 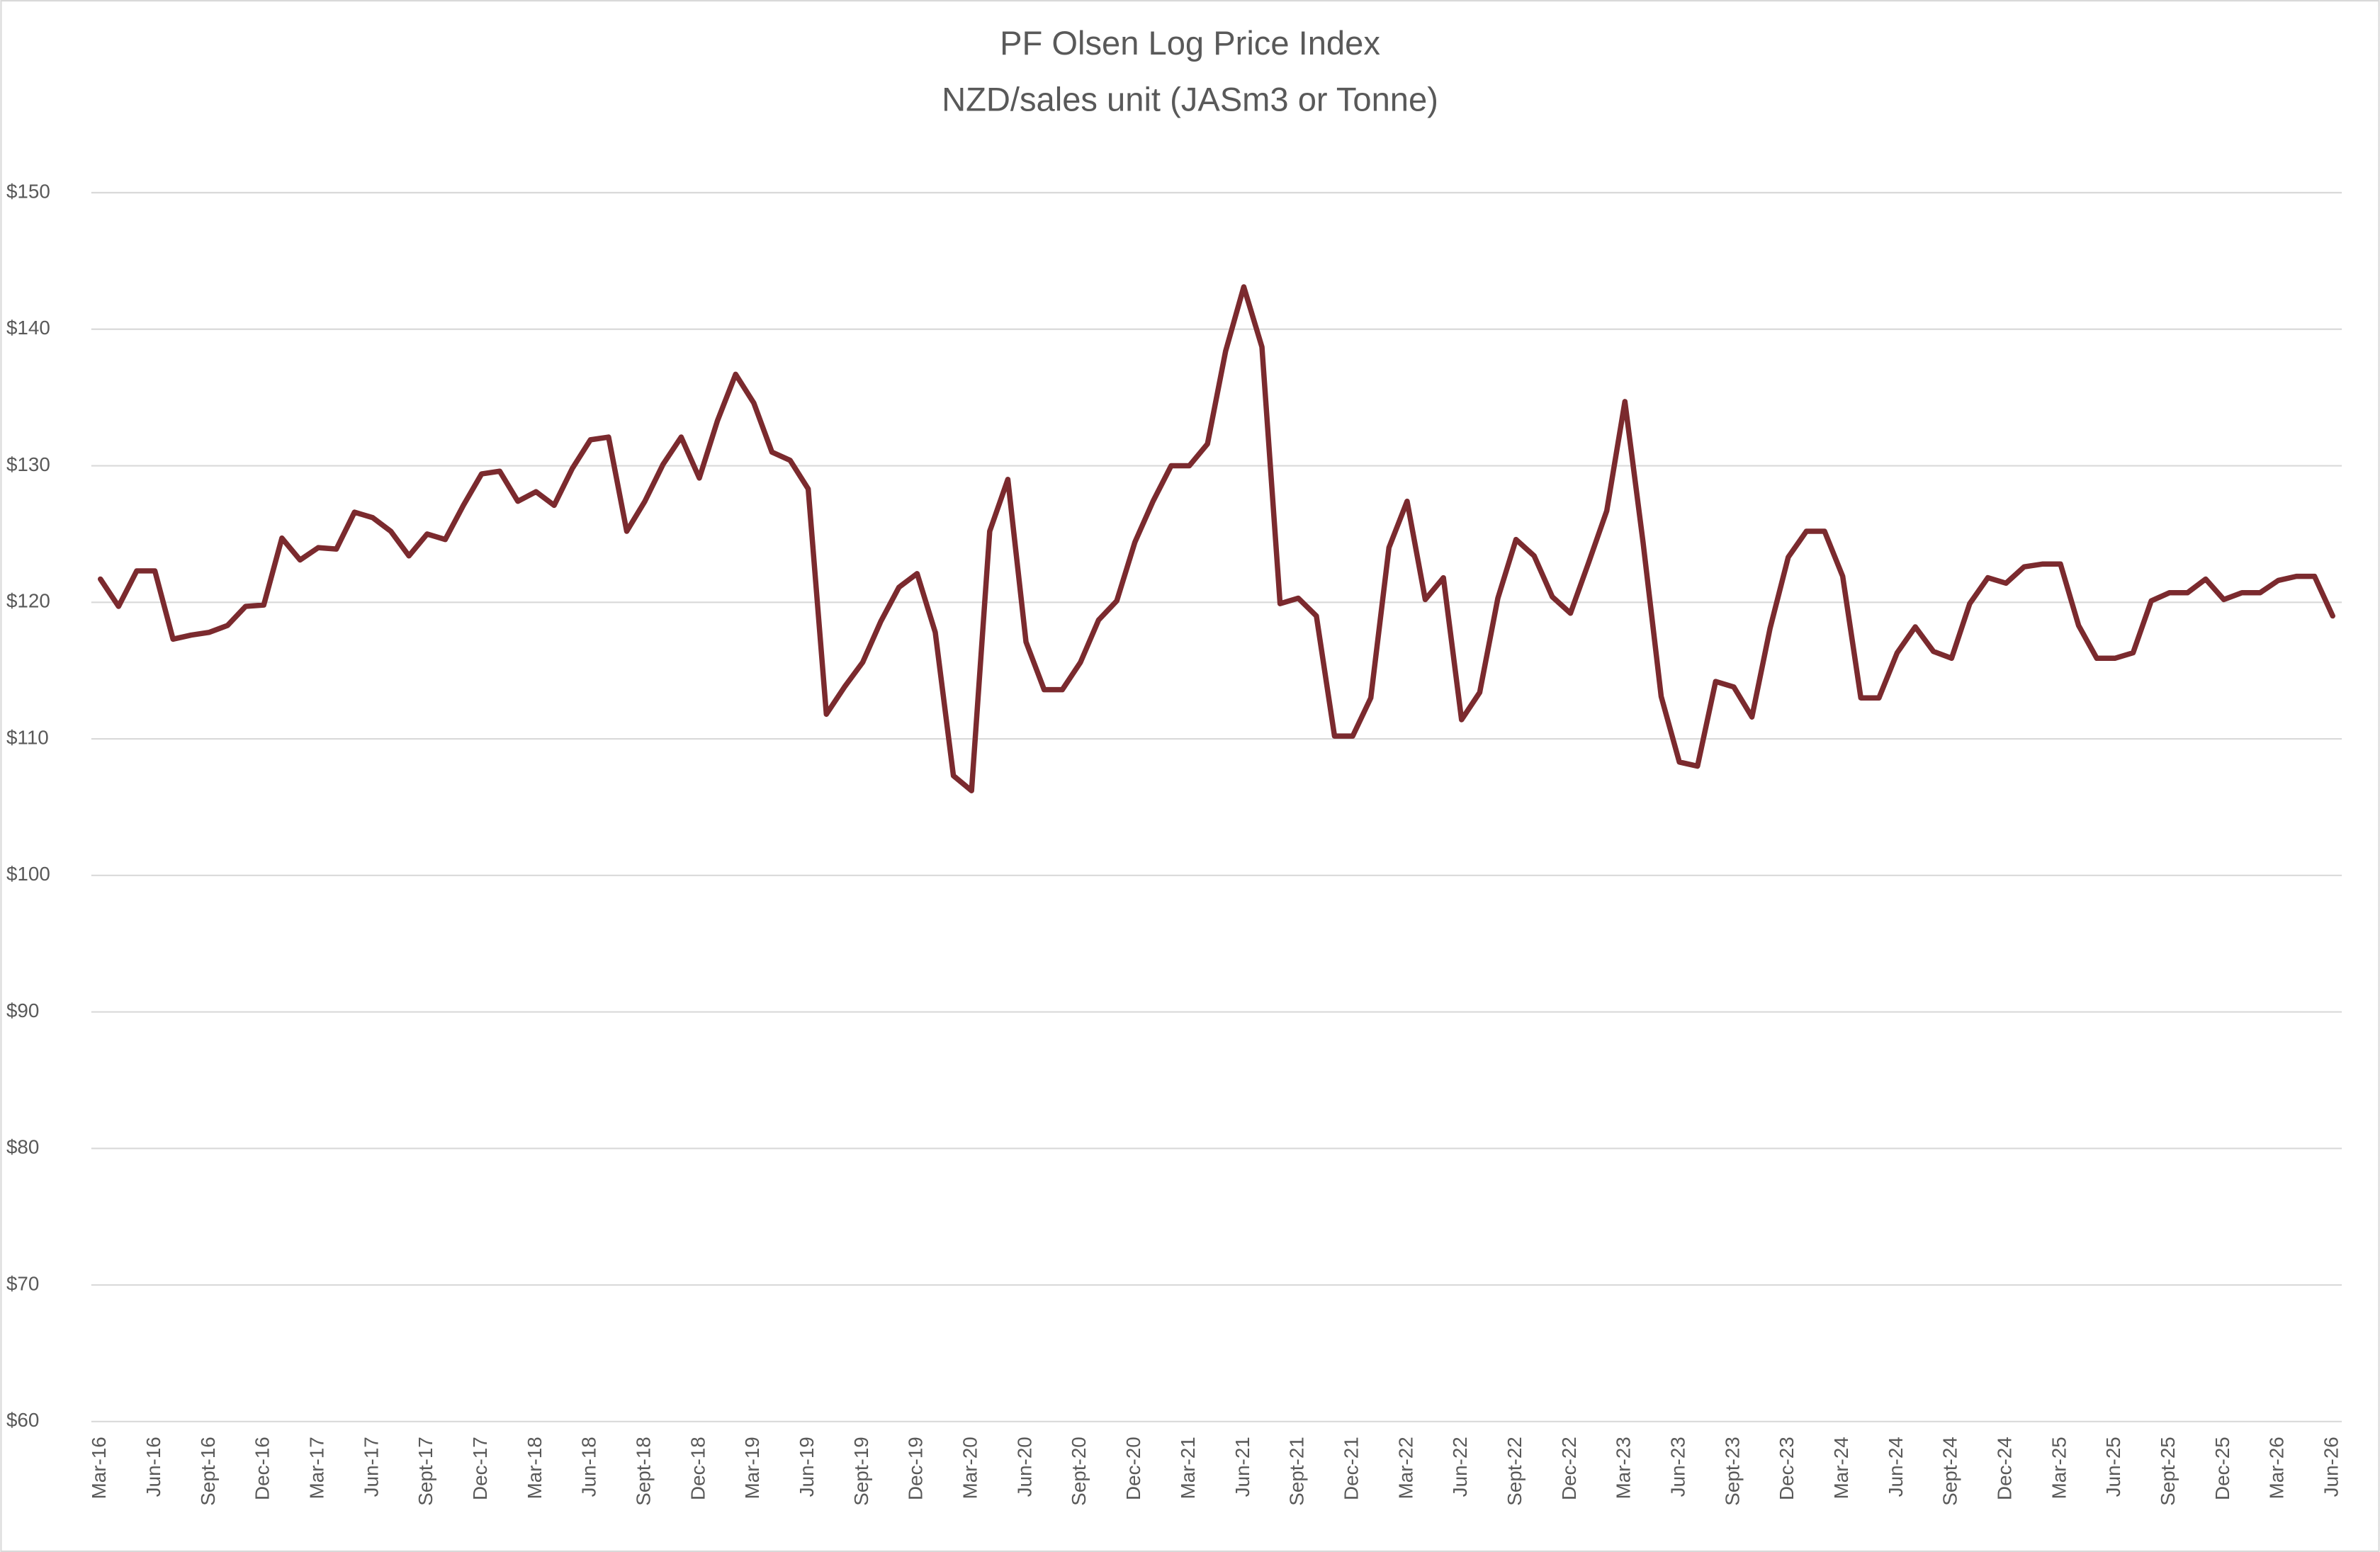 I want to click on x-tick-label: Sept-20, so click(x=1079, y=1471).